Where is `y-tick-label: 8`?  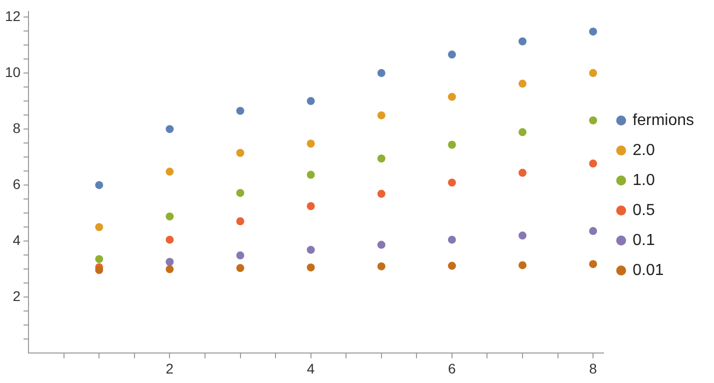 y-tick-label: 8 is located at coordinates (16, 128).